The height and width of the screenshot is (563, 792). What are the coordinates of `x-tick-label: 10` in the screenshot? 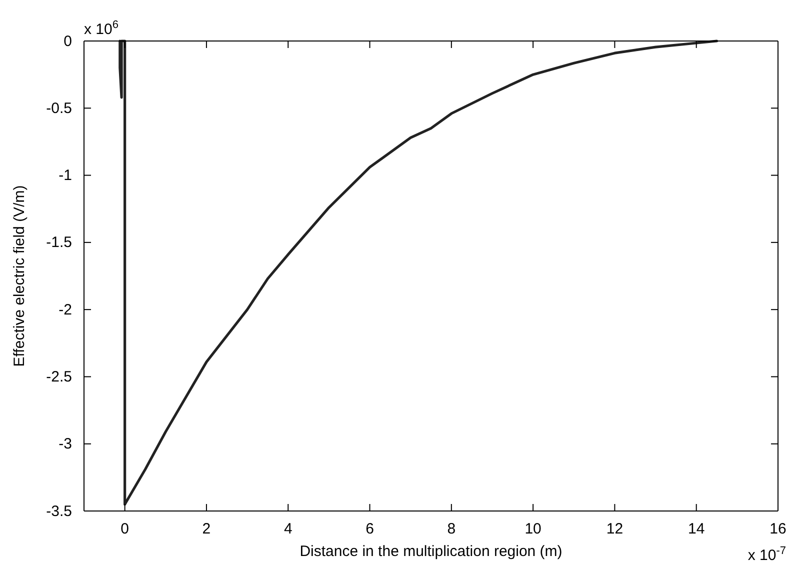 It's located at (533, 529).